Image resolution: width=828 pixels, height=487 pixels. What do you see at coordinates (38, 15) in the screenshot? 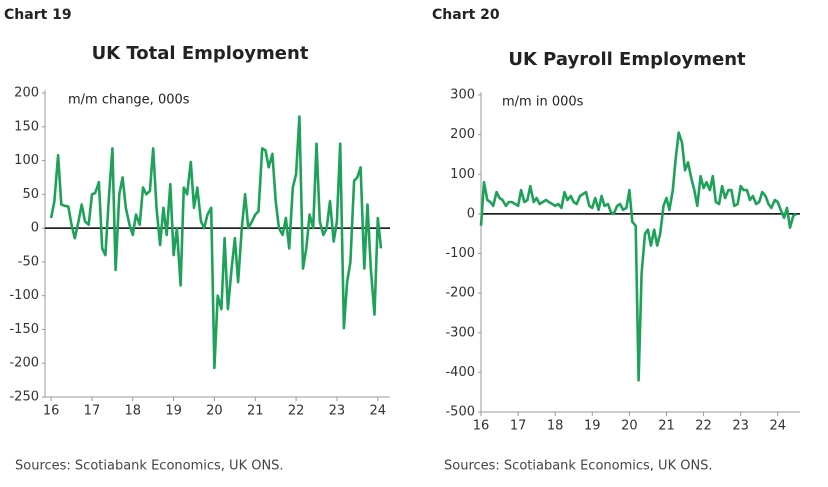
I see `chart-label: Chart 19` at bounding box center [38, 15].